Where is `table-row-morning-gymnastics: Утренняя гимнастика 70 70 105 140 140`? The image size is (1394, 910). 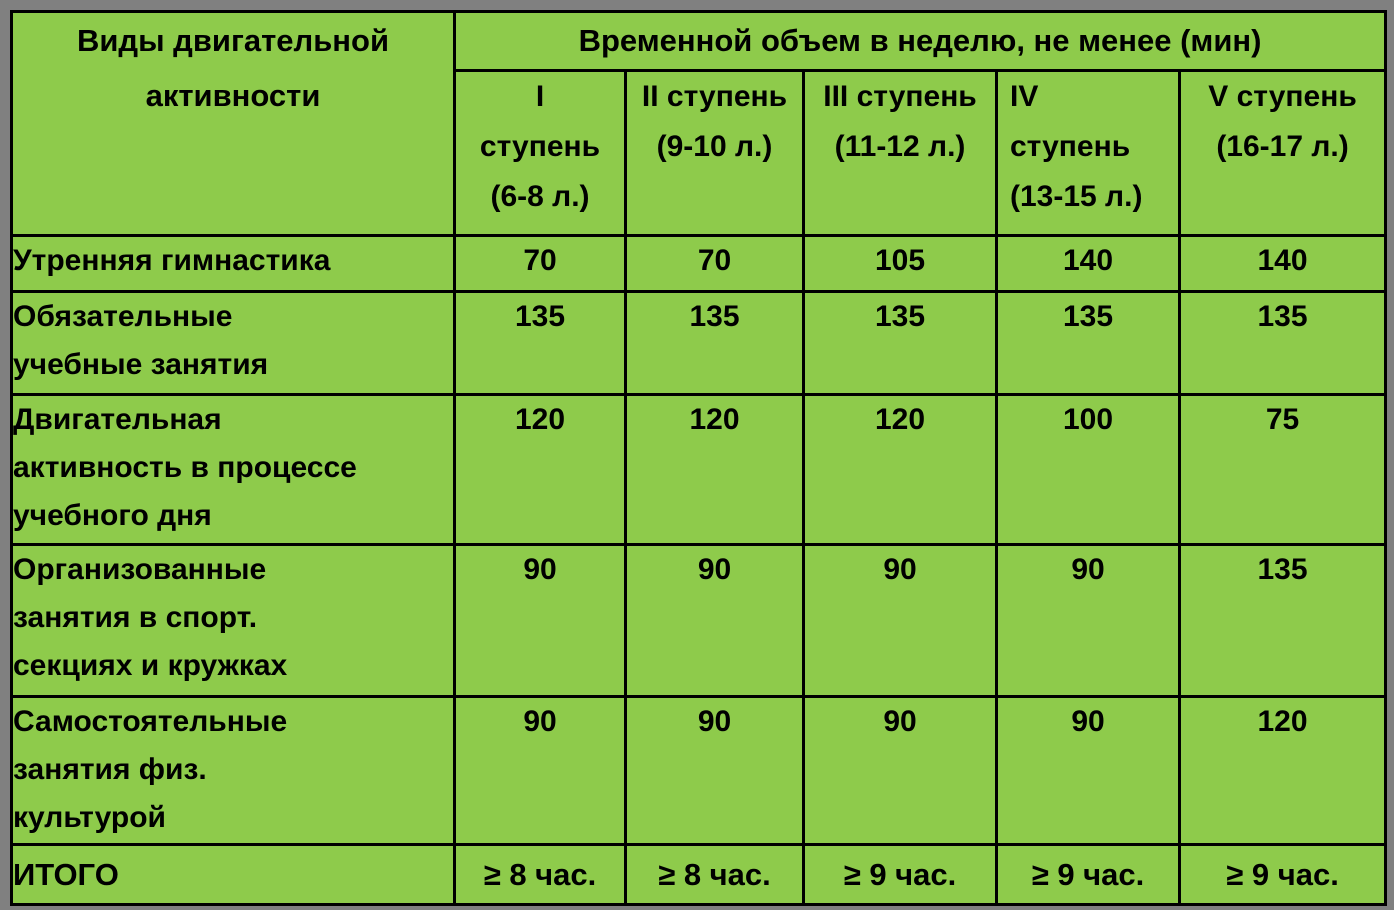 table-row-morning-gymnastics: Утренняя гимнастика 70 70 105 140 140 is located at coordinates (699, 263).